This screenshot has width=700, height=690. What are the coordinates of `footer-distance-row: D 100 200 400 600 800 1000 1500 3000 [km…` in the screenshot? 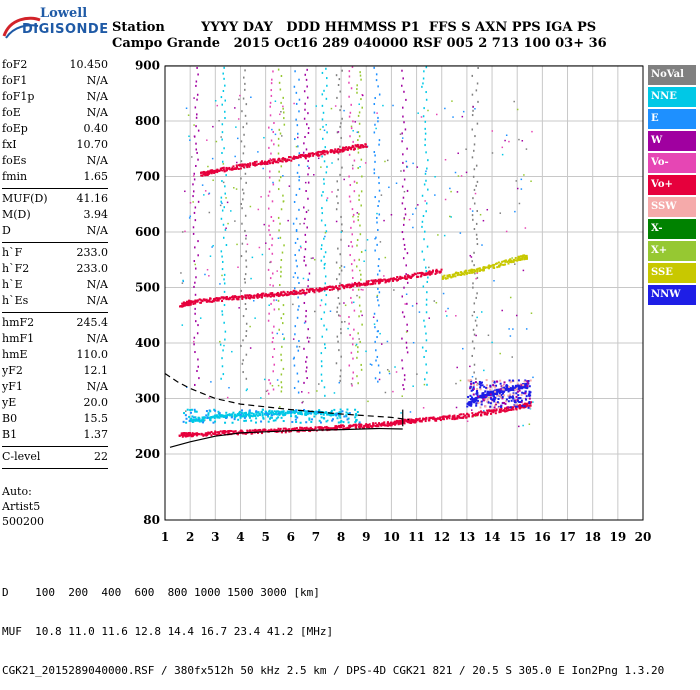 It's located at (161, 592).